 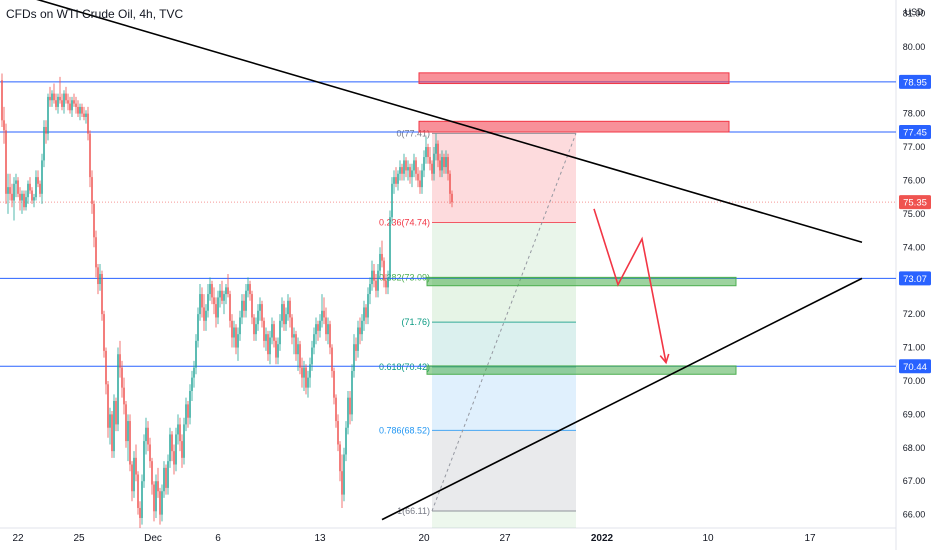 What do you see at coordinates (95, 14) in the screenshot?
I see `chart-title: CFDs on WTI Crude Oil, 4h, TVC` at bounding box center [95, 14].